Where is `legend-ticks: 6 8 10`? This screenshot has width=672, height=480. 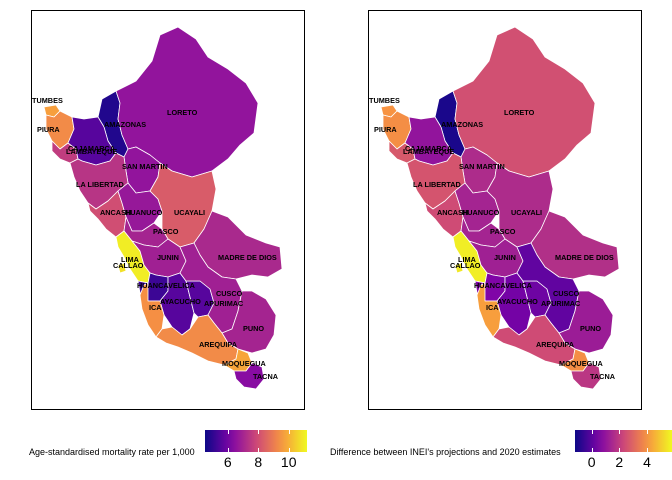 legend-ticks: 6 8 10 is located at coordinates (256, 463).